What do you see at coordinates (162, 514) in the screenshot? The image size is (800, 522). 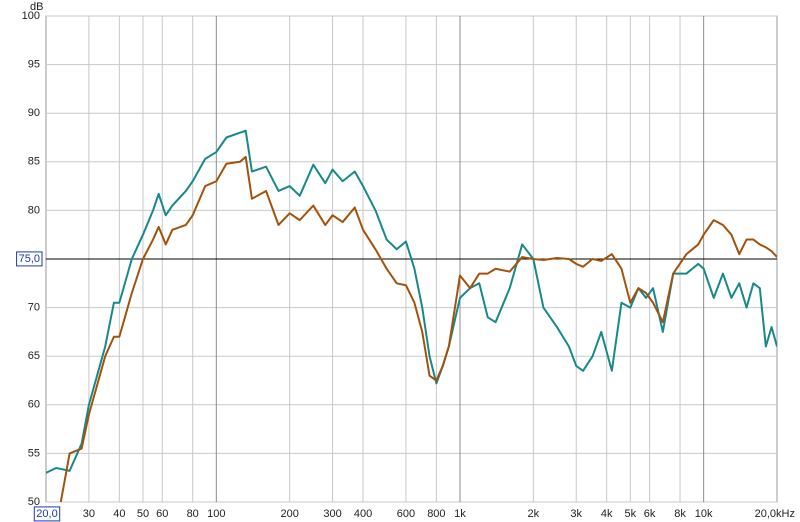 I see `x-tick-label: 60` at bounding box center [162, 514].